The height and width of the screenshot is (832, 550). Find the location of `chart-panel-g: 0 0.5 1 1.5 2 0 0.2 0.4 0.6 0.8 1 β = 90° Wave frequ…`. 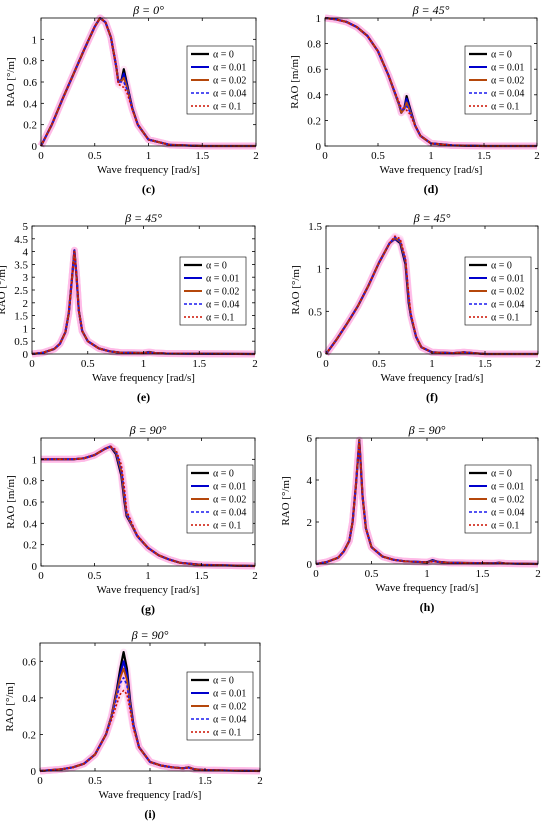

chart-panel-g: 0 0.5 1 1.5 2 0 0.2 0.4 0.6 0.8 1 β = 90° Wave frequ… is located at coordinates (131, 519).